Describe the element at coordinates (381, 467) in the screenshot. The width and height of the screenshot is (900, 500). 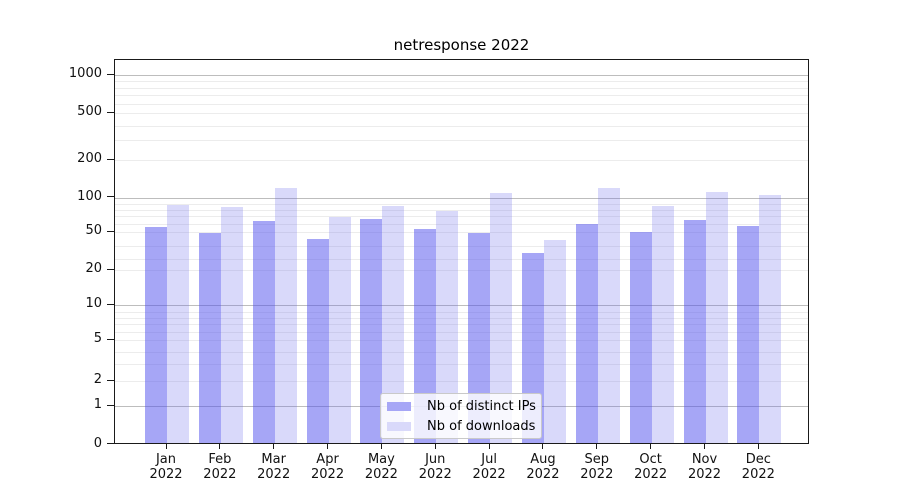
I see `x-tick-label-may: May 2022` at that location.